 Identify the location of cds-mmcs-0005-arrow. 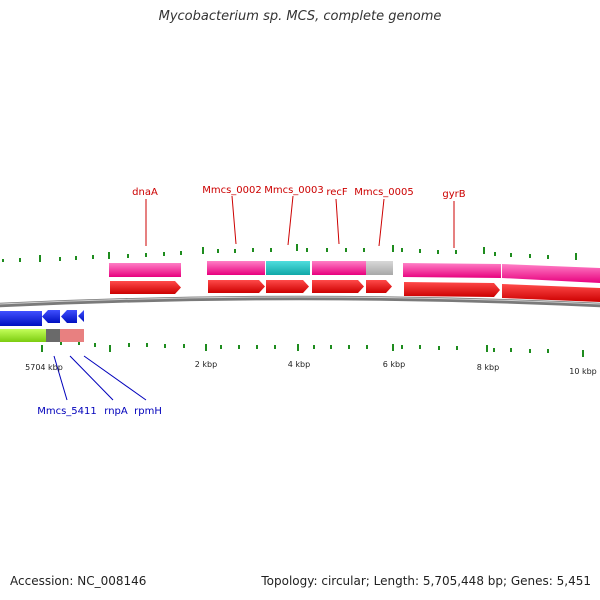
(379, 286).